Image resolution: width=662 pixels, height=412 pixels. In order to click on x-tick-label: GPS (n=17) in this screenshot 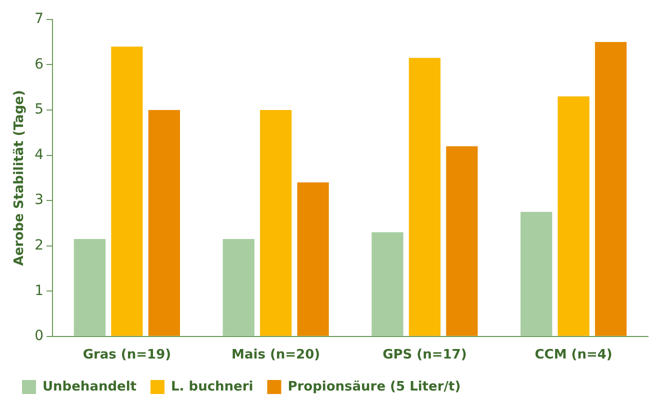, I will do `click(424, 355)`.